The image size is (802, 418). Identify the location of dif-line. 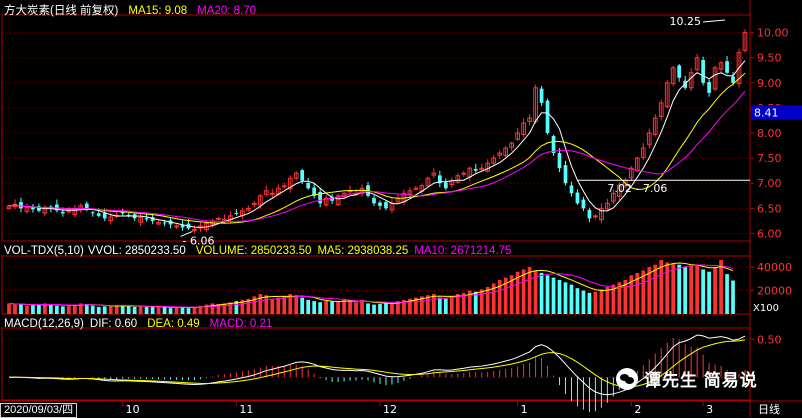
(377, 365).